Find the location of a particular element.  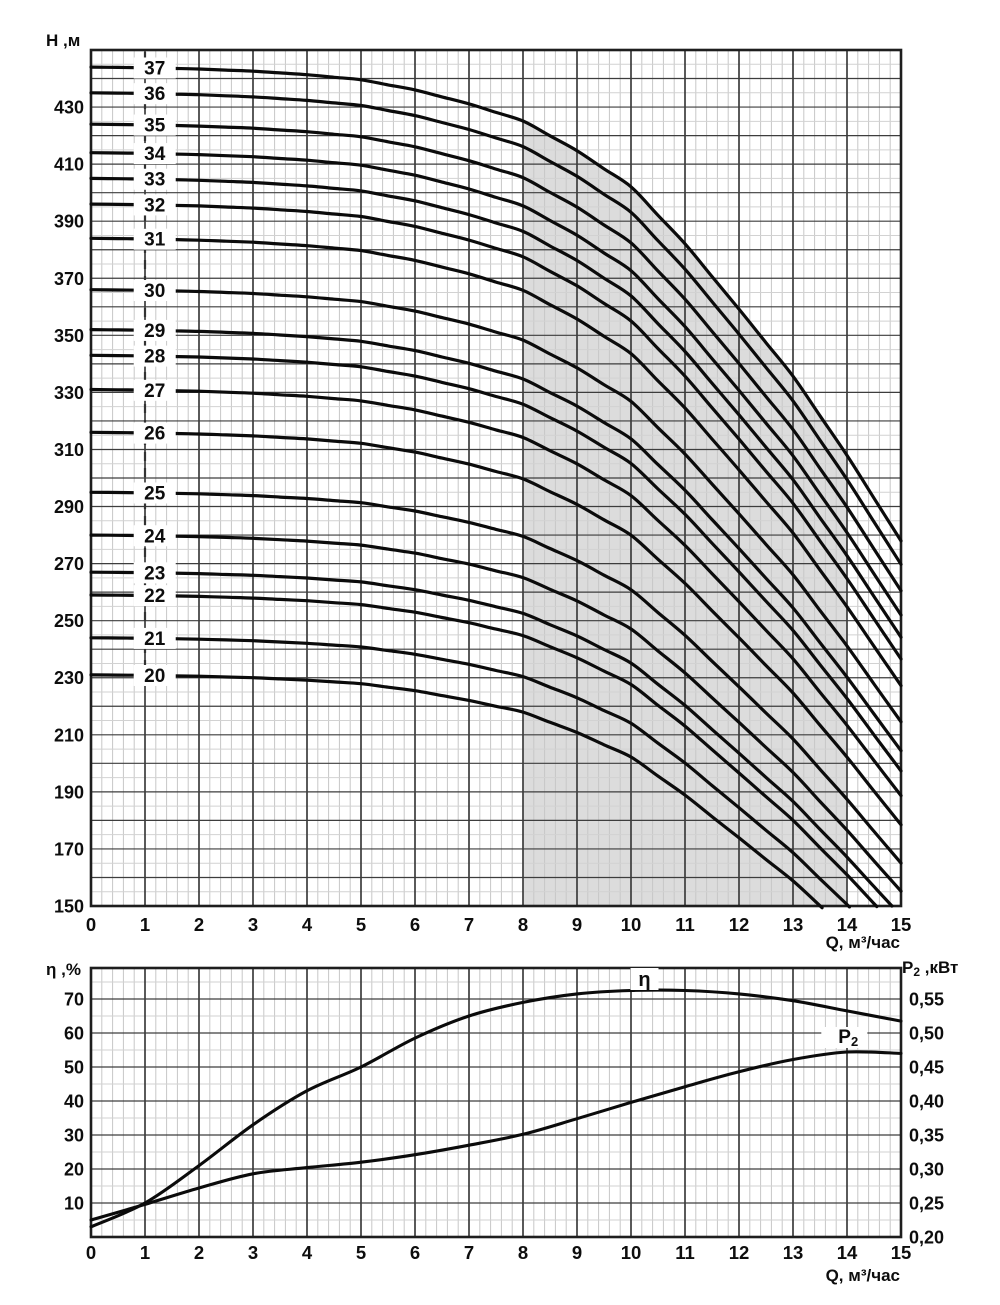

stage-curve-label-20: 20 is located at coordinates (154, 676).